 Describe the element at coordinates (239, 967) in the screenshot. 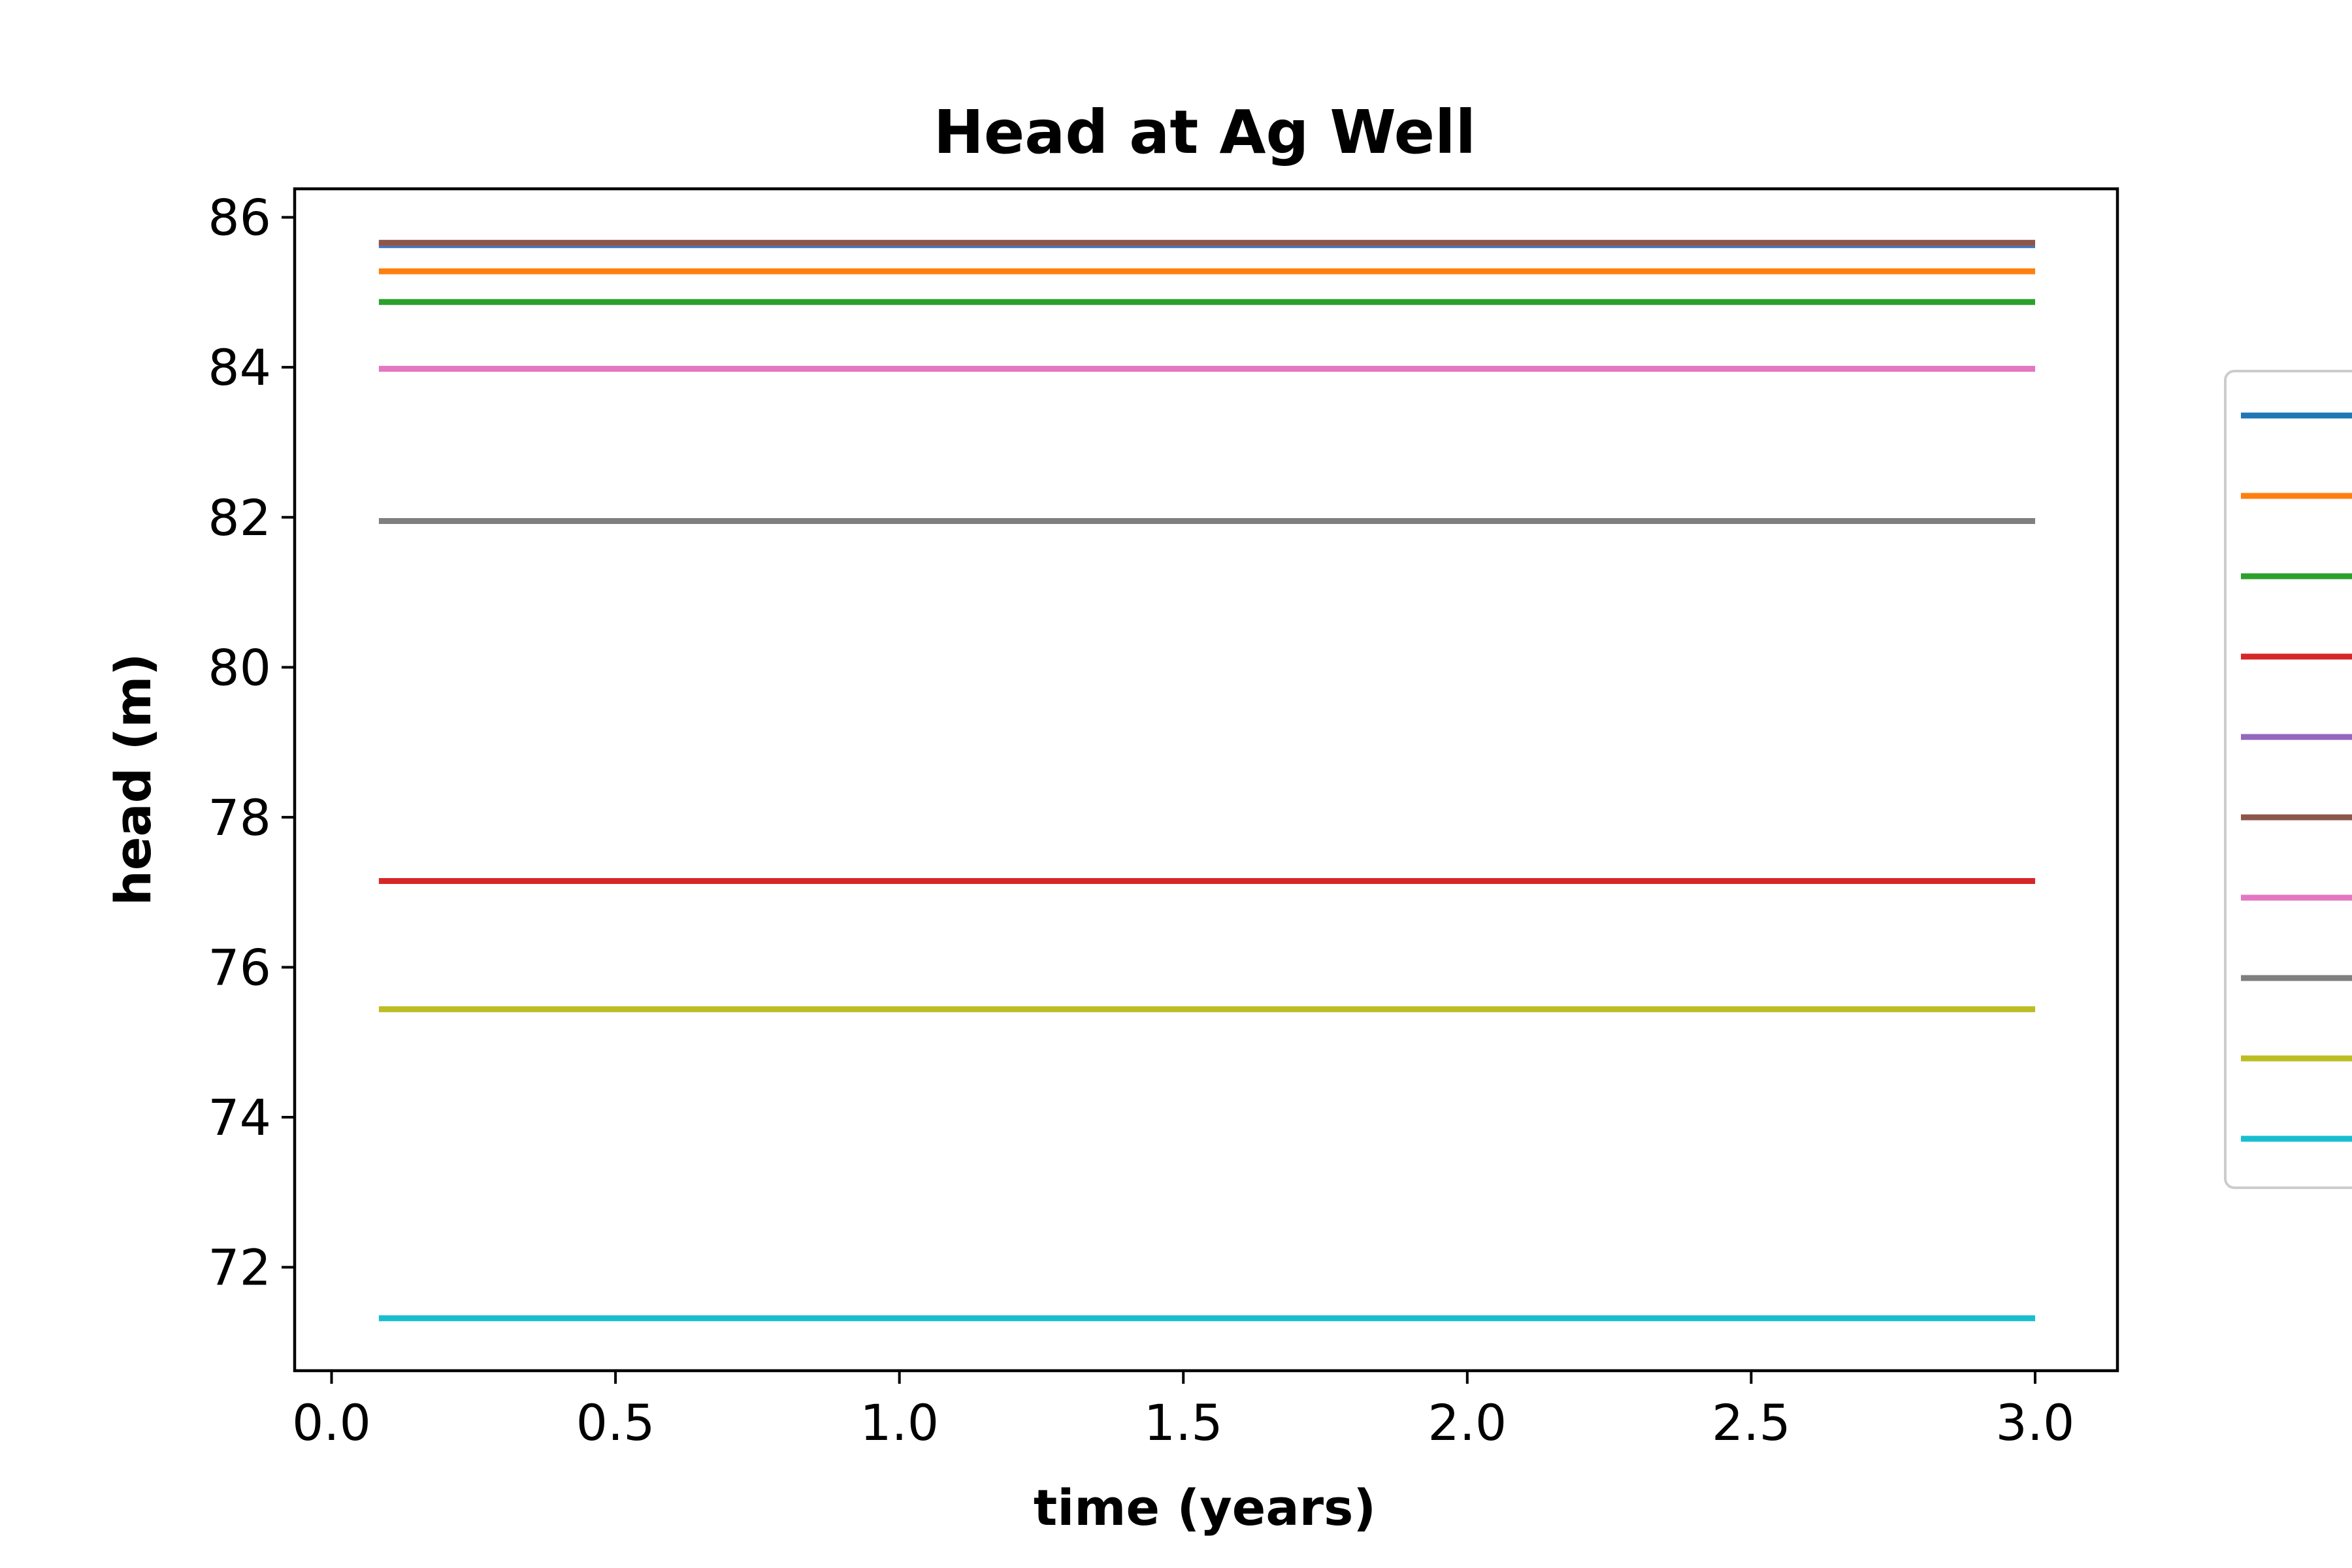

I see `y-tick-label: 76` at that location.